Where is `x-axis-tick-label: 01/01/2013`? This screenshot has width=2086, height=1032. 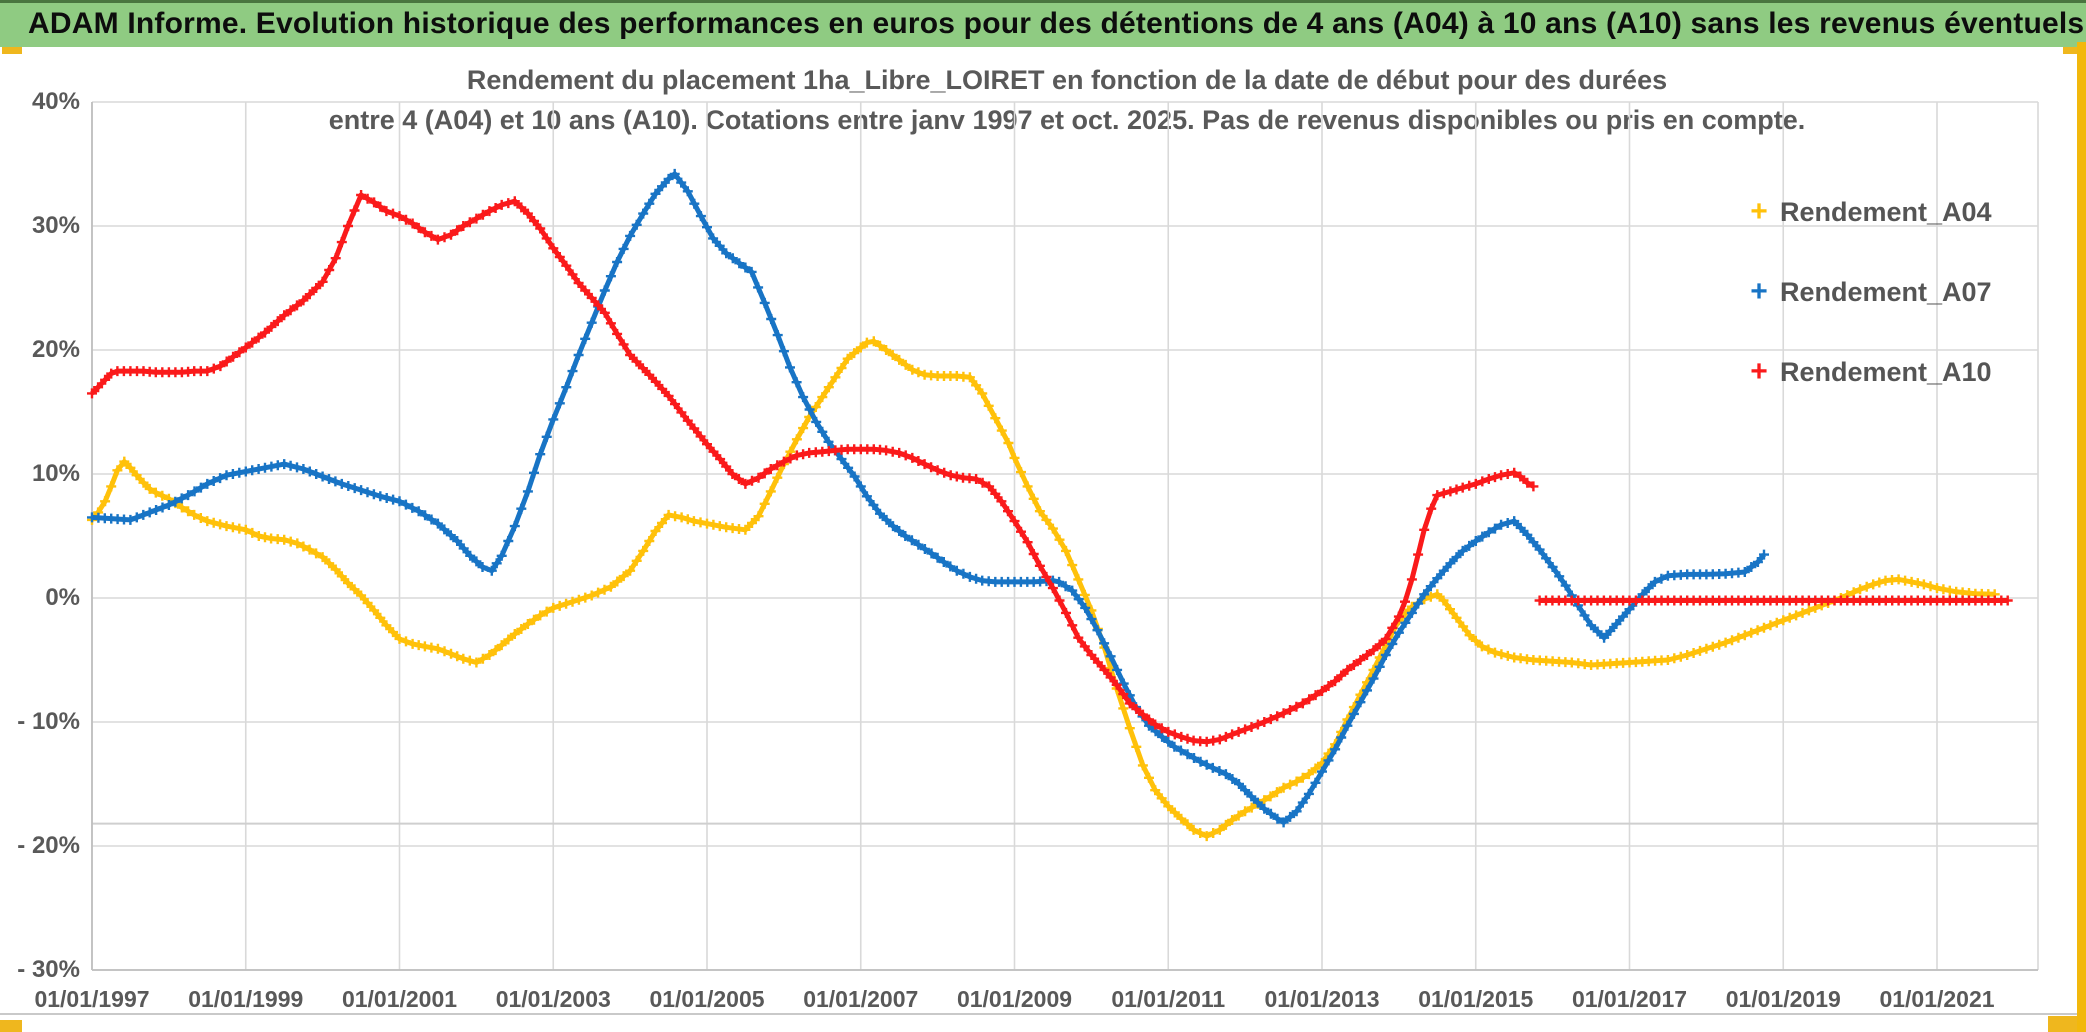 x-axis-tick-label: 01/01/2013 is located at coordinates (1322, 999).